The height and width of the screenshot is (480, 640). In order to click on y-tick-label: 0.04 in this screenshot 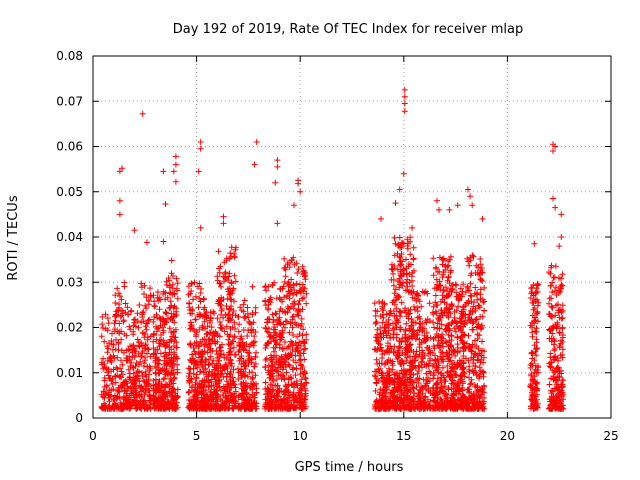, I will do `click(69, 237)`.